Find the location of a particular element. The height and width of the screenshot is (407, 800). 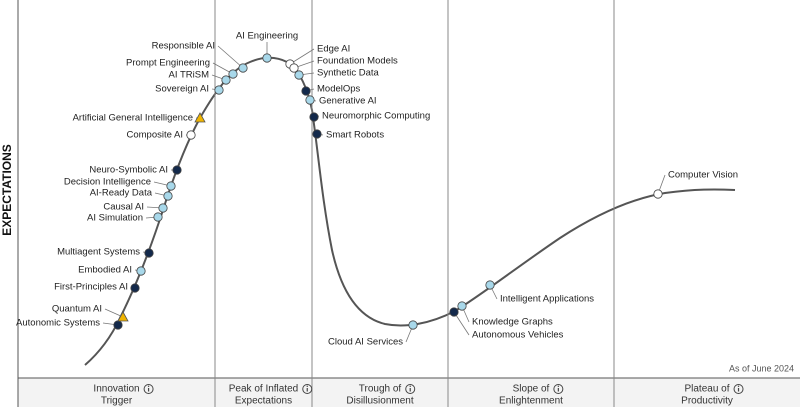

node-label: Foundation Models is located at coordinates (357, 61).